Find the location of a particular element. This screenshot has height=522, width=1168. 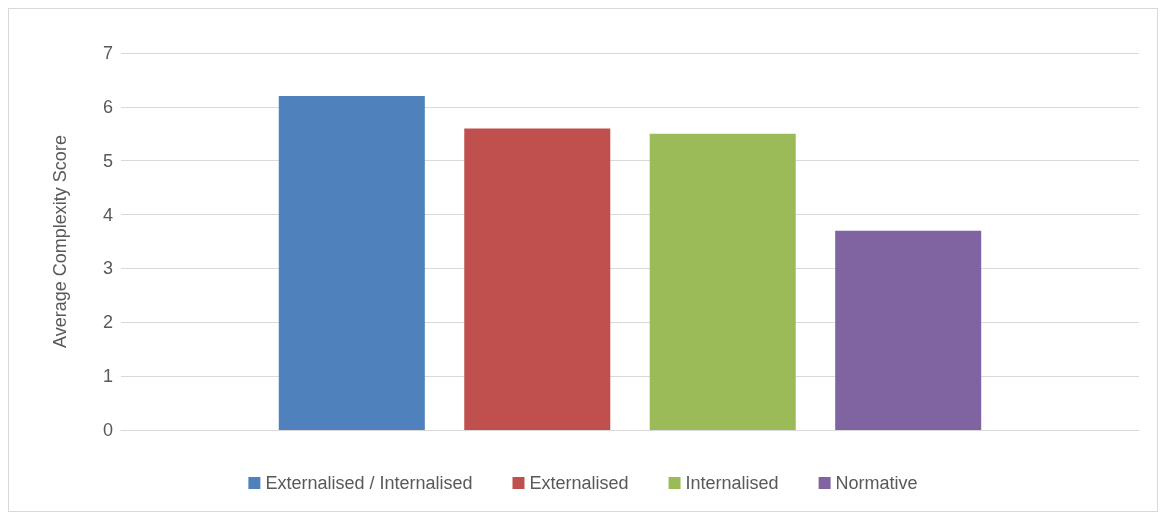

y-axis-title: Average Complexity Score is located at coordinates (60, 241).